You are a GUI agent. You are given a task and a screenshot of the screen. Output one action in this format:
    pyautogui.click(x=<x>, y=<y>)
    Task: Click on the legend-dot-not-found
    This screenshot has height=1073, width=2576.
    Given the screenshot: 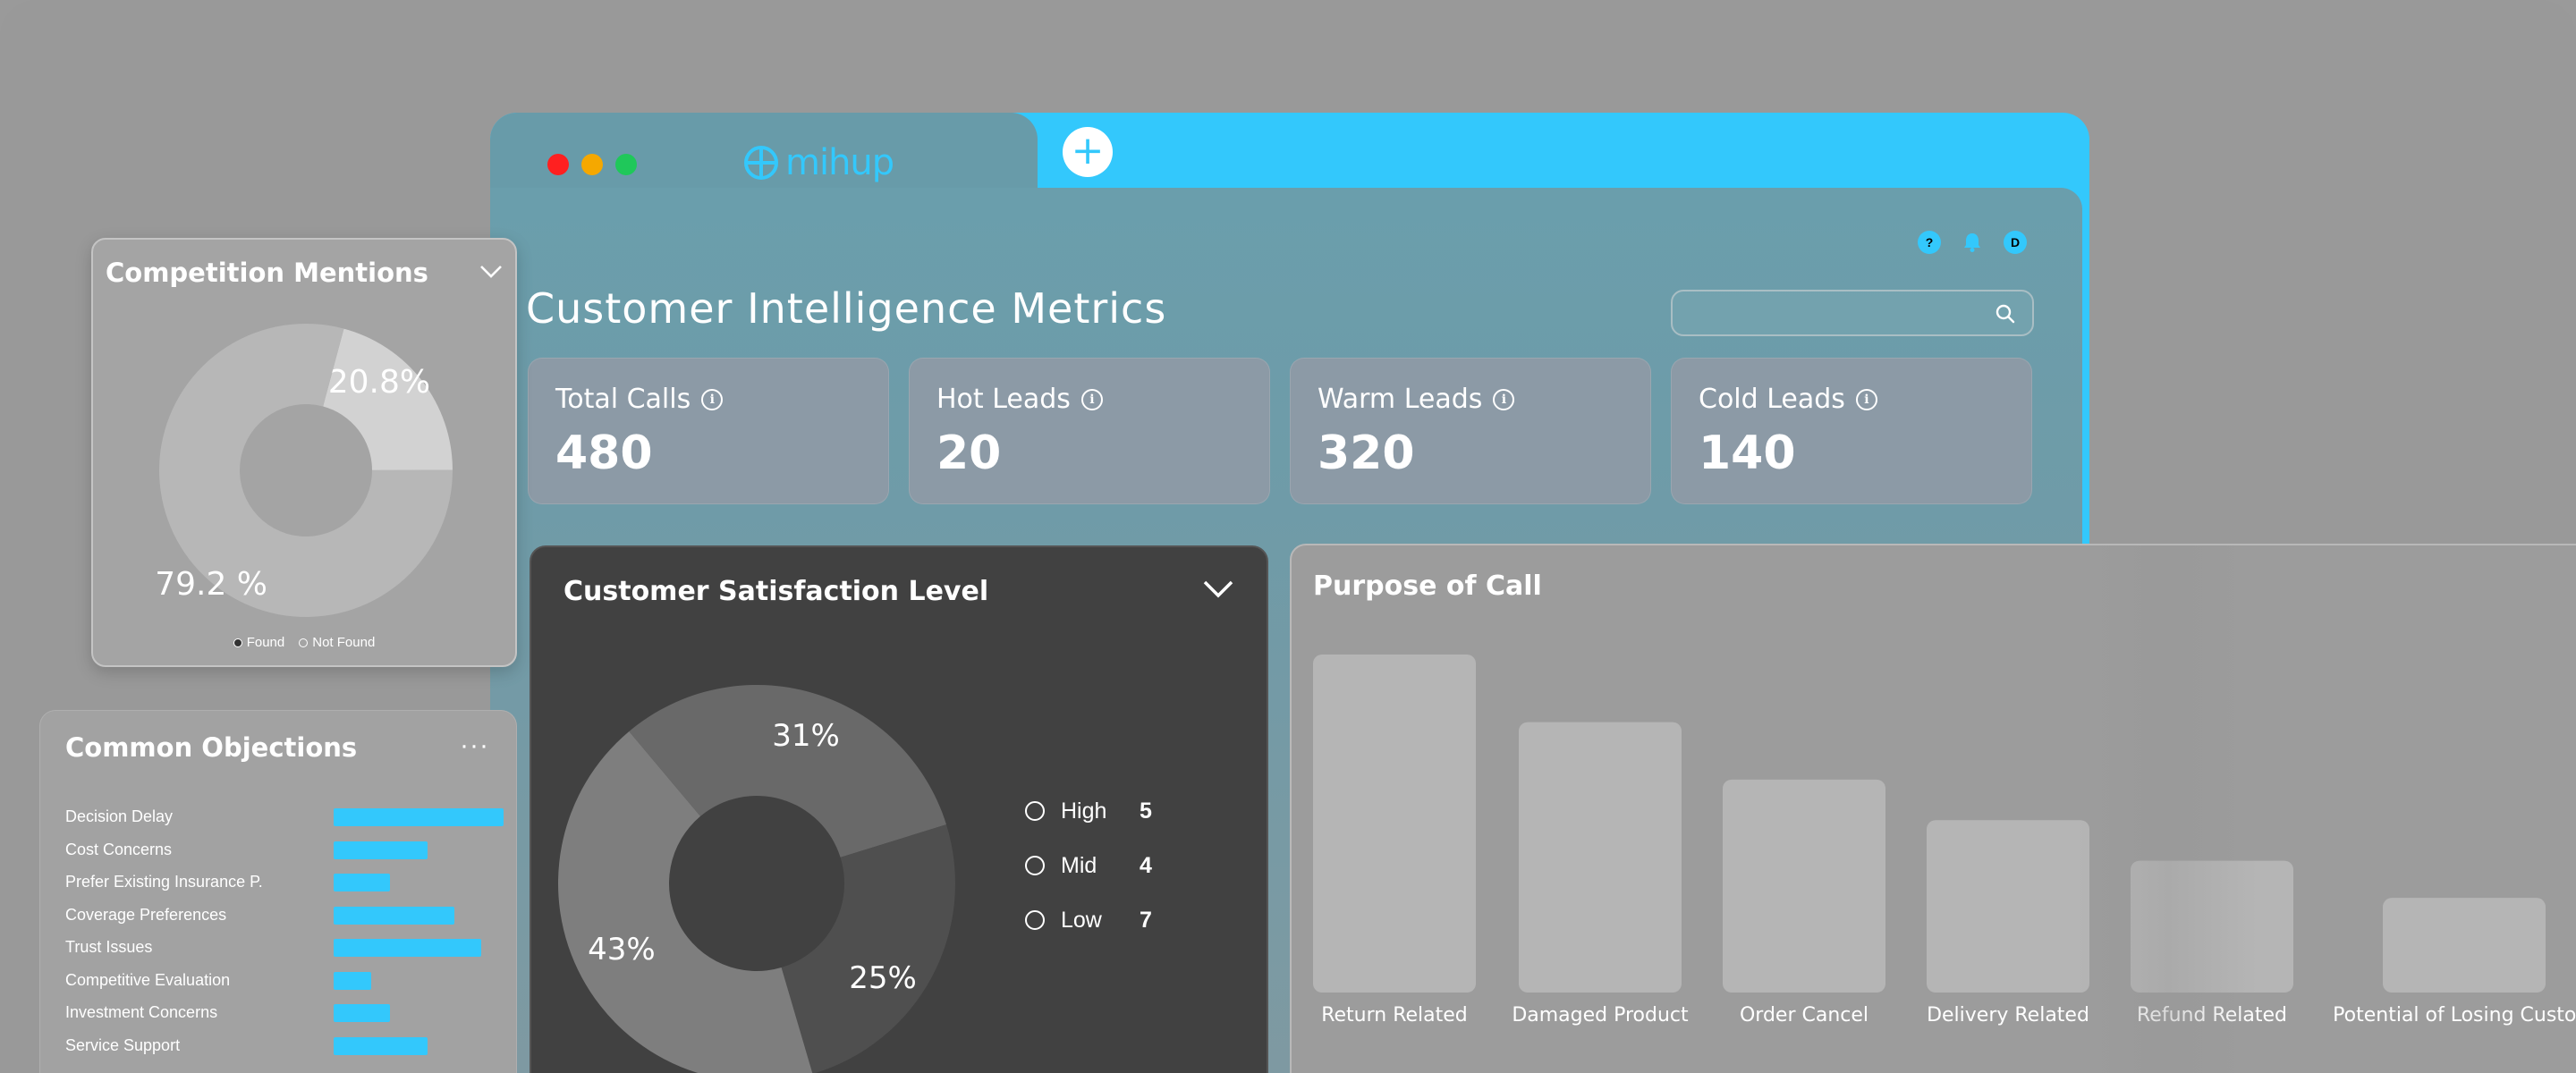 What is the action you would take?
    pyautogui.click(x=304, y=642)
    